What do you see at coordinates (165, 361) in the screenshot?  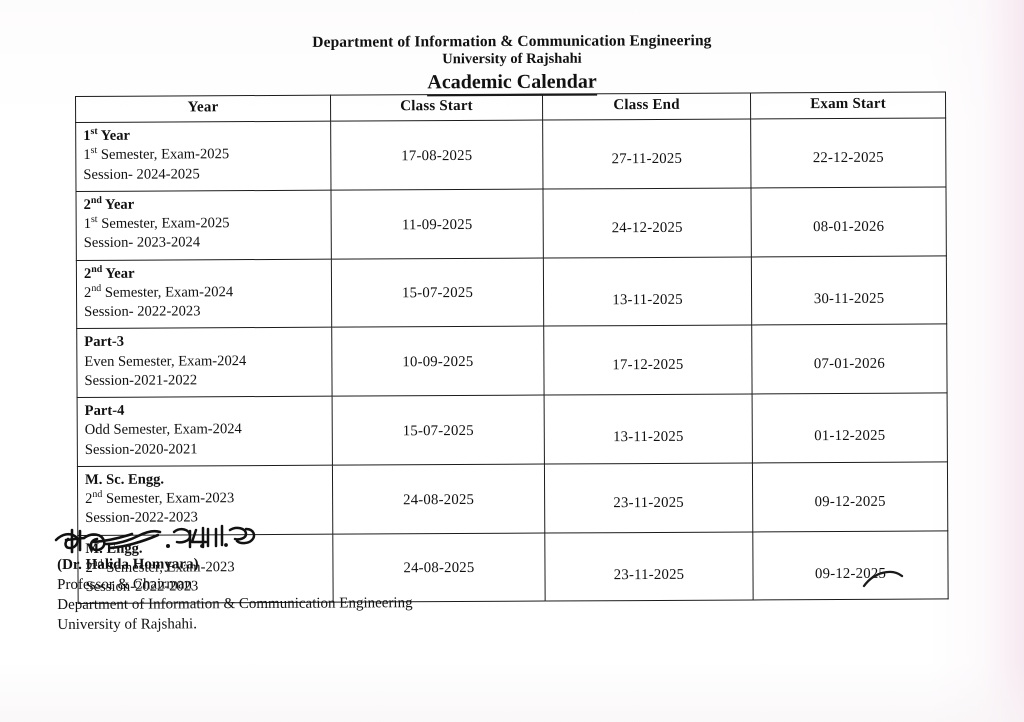 I see `year-line-2: Even Semester, Exam-2024` at bounding box center [165, 361].